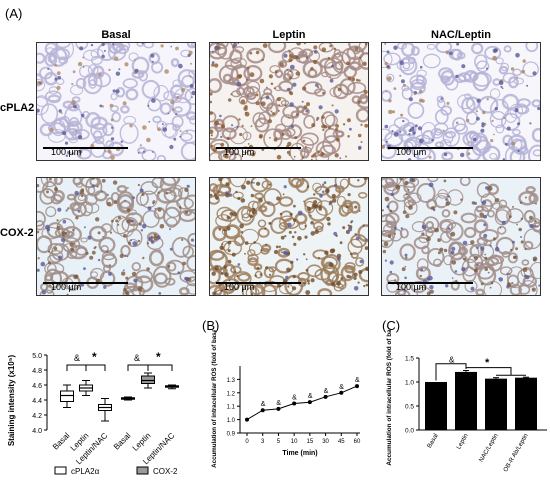  I want to click on row-cpla2-label: cPLA2, so click(17, 108).